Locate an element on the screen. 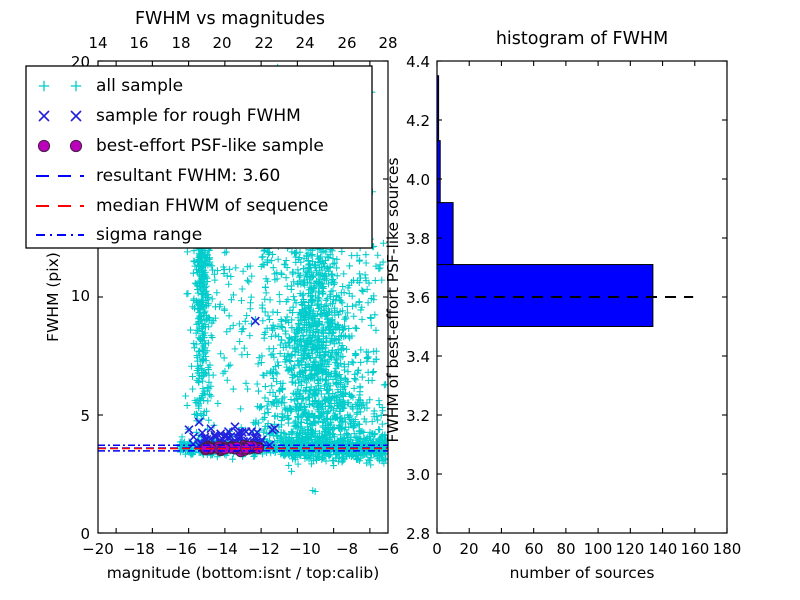 This screenshot has width=800, height=600. legend-item-label: median FHWM of sequence is located at coordinates (212, 206).